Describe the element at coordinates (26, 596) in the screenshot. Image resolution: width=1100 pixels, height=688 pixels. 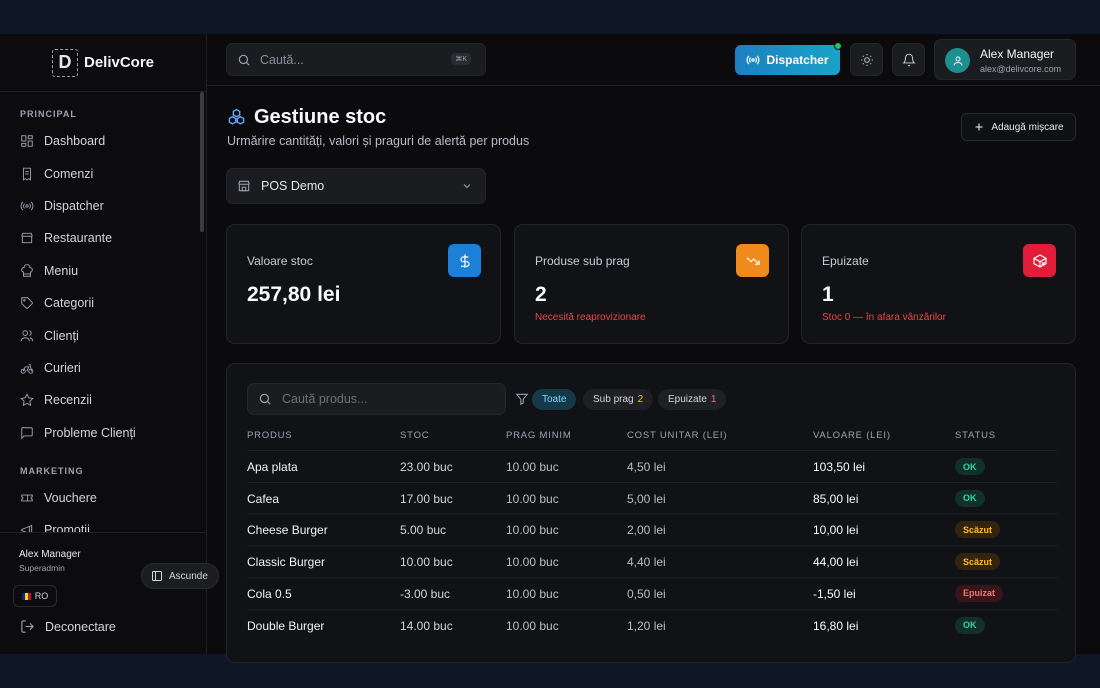
I see `flag-ro-icon` at that location.